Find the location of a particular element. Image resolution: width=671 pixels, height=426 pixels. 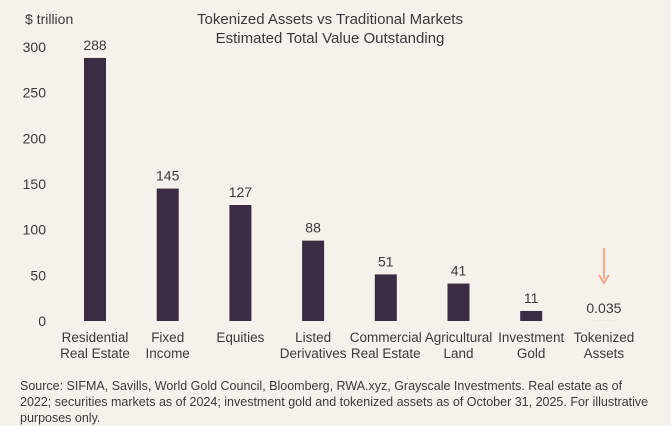

y-tick-label: 300 is located at coordinates (35, 47).